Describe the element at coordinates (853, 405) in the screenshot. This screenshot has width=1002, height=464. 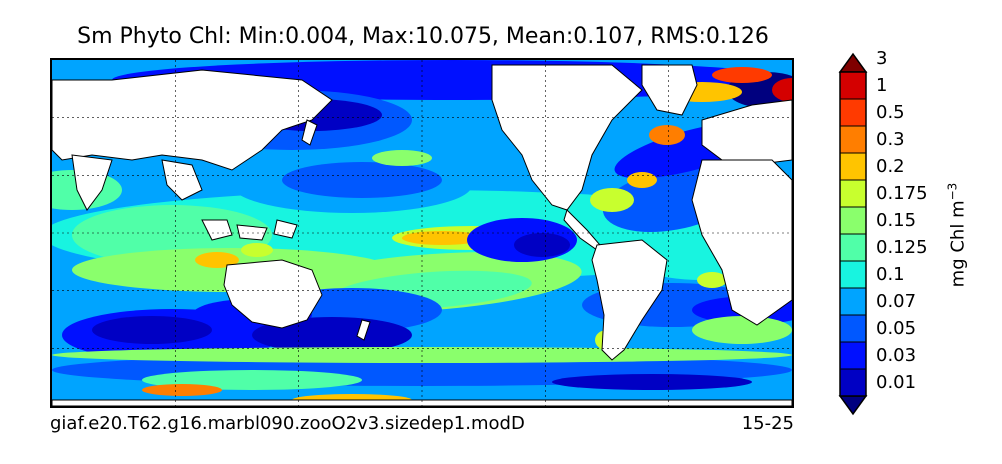
I see `colorbar-extend-low` at that location.